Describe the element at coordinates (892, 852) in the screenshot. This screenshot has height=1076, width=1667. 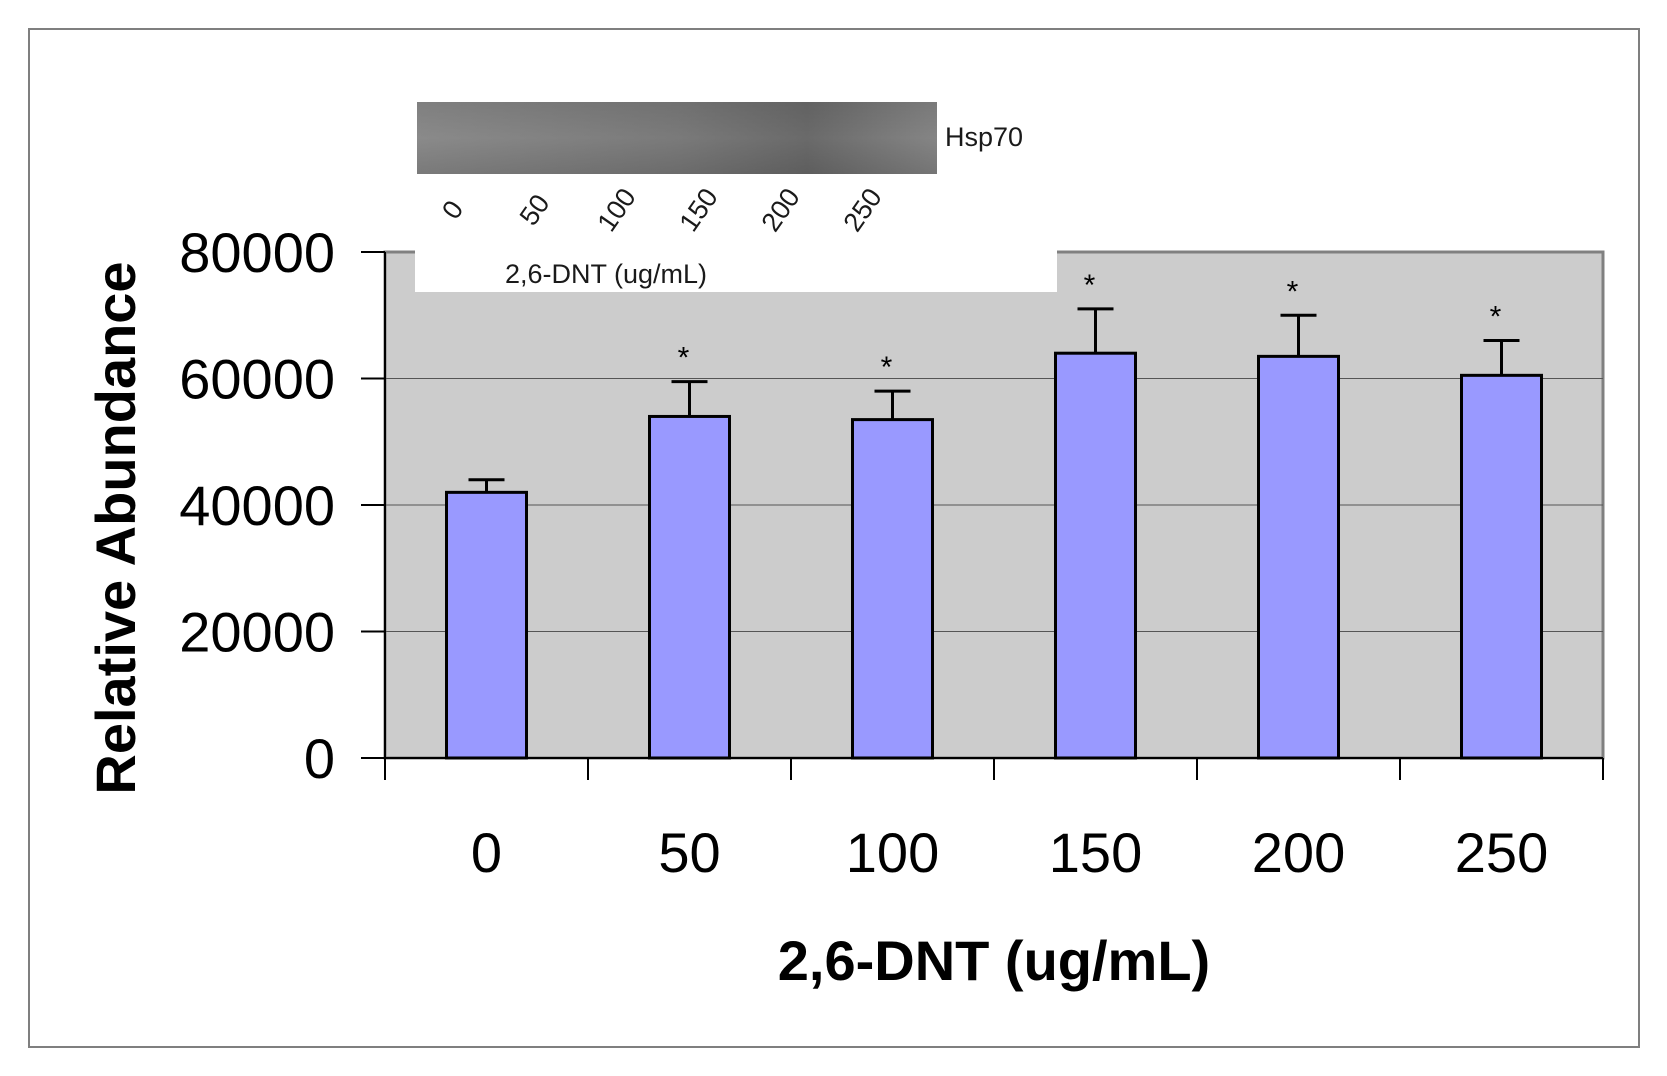
I see `x-tick-label: 100` at that location.